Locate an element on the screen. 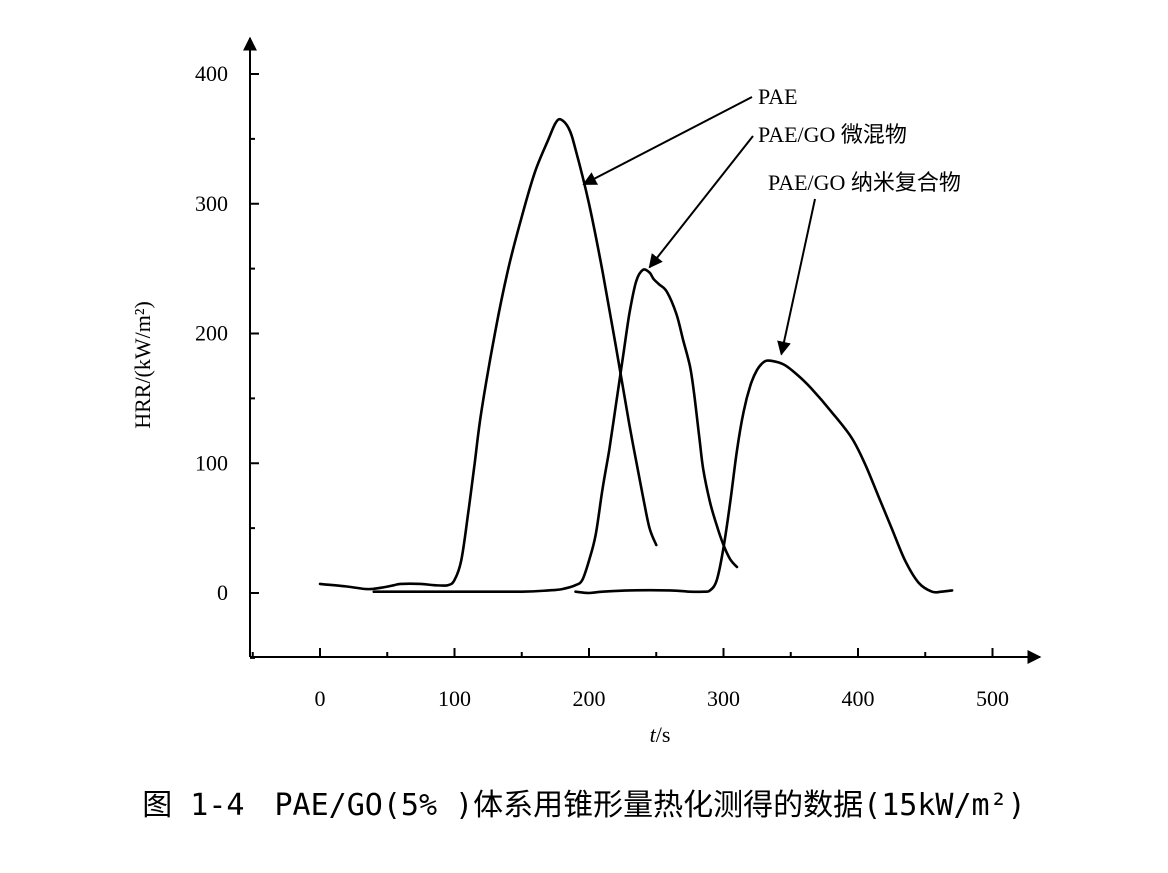 This screenshot has height=873, width=1168. series-pae-go-micro-line is located at coordinates (555, 431).